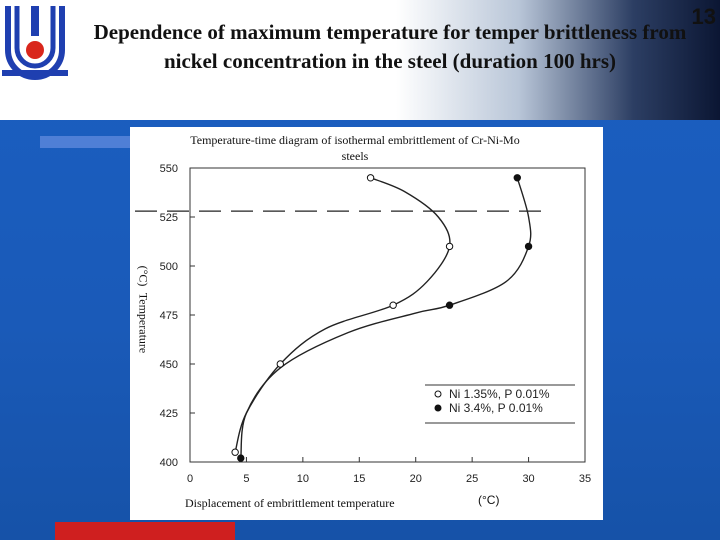 Image resolution: width=720 pixels, height=540 pixels. What do you see at coordinates (169, 463) in the screenshot?
I see `y-tick-label: 400` at bounding box center [169, 463].